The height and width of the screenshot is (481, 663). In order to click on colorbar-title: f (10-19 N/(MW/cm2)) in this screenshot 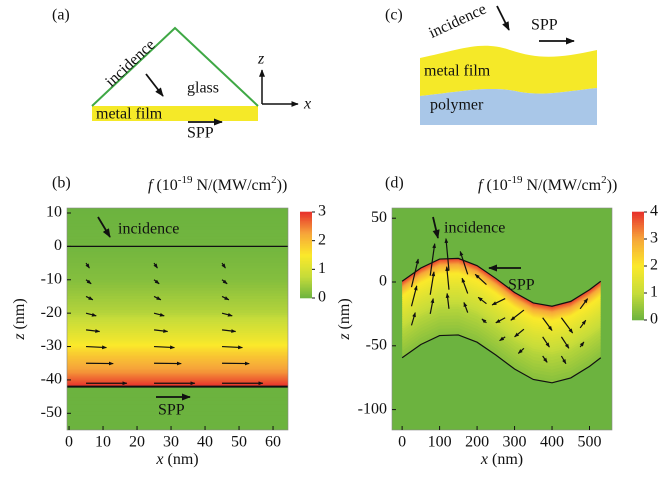, I will do `click(217, 184)`.